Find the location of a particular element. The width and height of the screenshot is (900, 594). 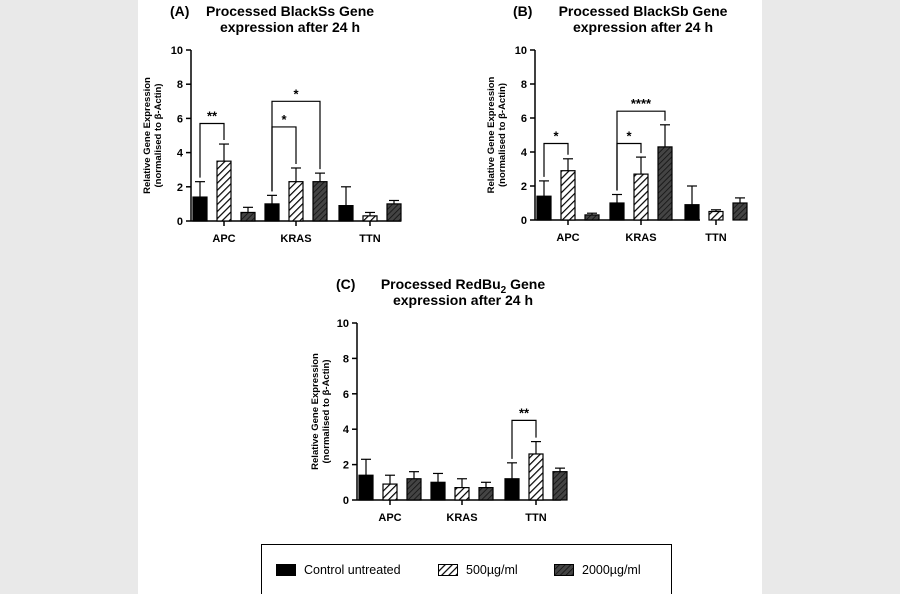

chart-title: Processed RedBu2 Gene is located at coordinates (463, 286).